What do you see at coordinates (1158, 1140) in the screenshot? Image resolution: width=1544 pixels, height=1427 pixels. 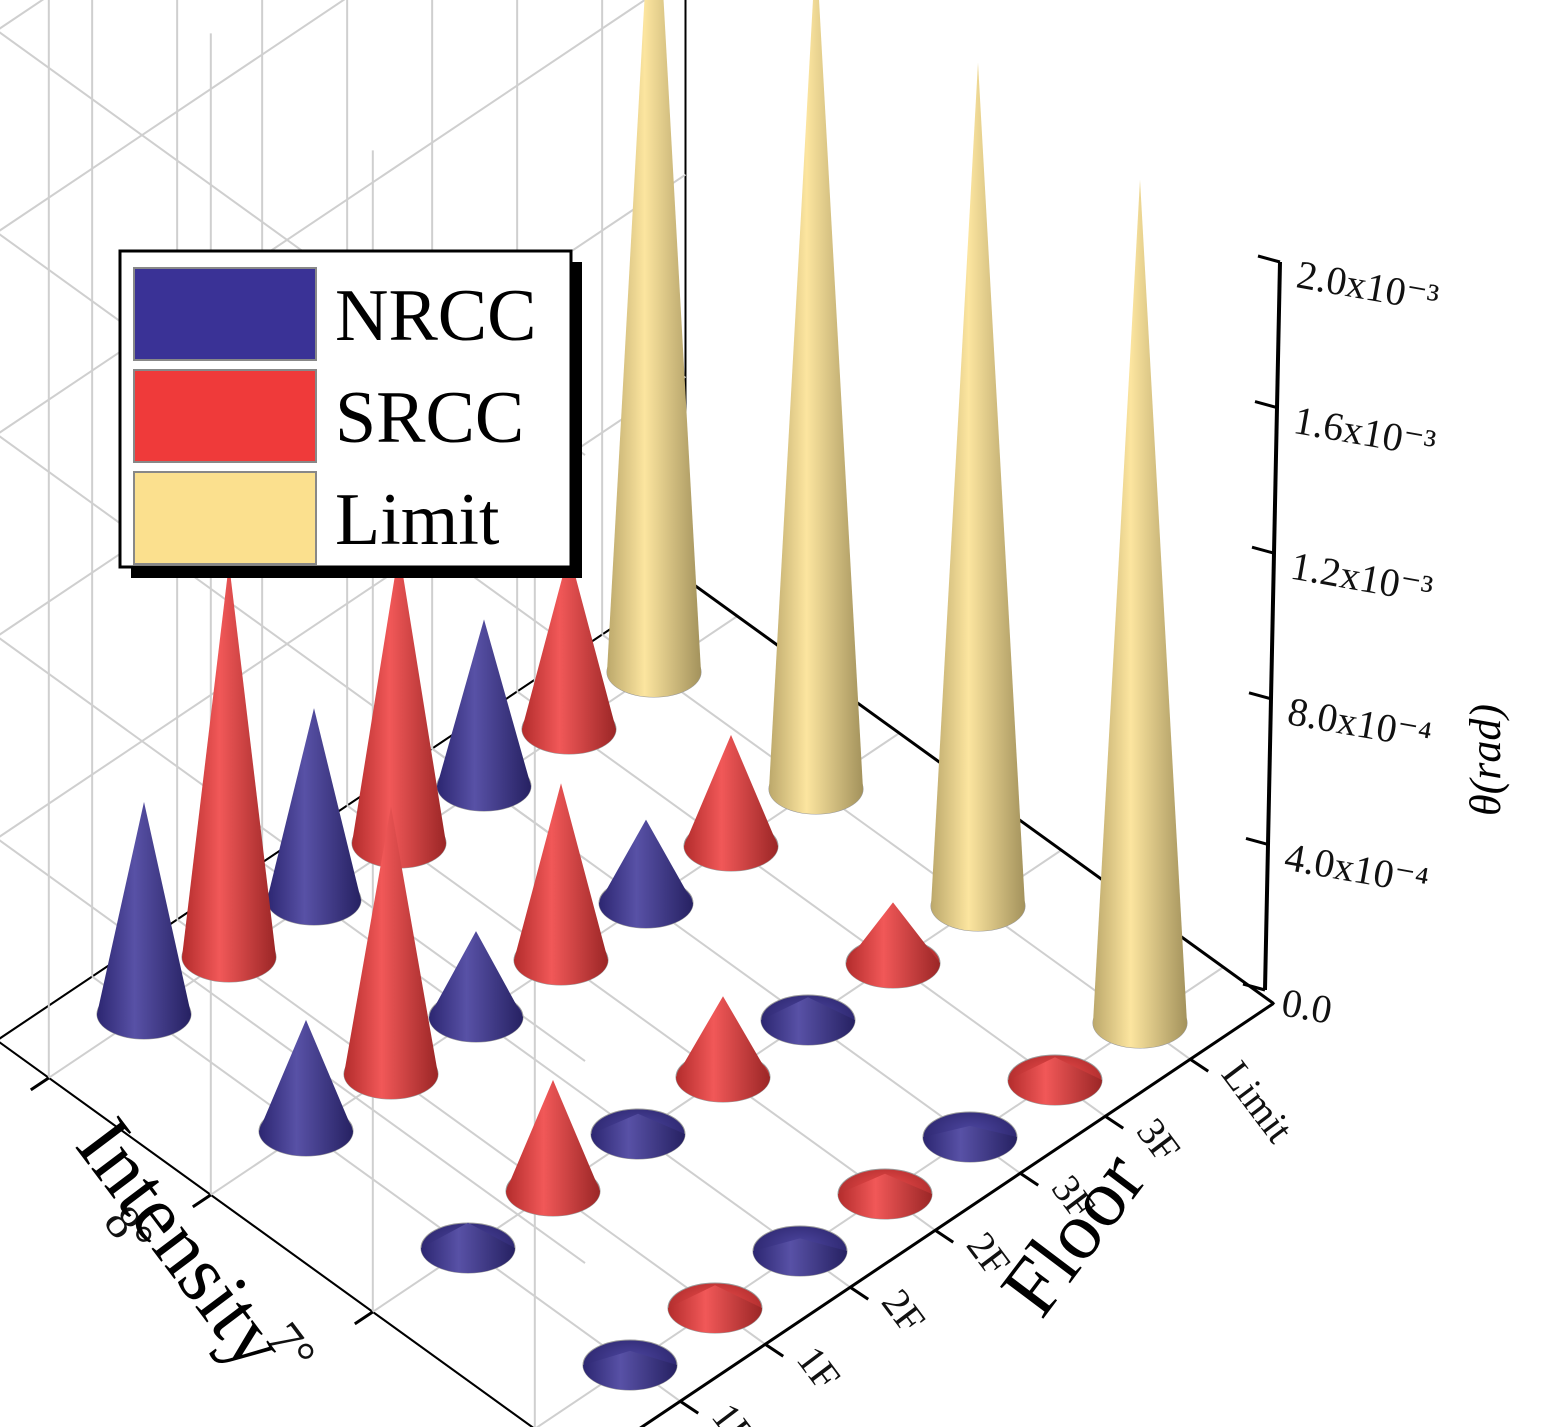 I see `y-tick-label: 3F` at bounding box center [1158, 1140].